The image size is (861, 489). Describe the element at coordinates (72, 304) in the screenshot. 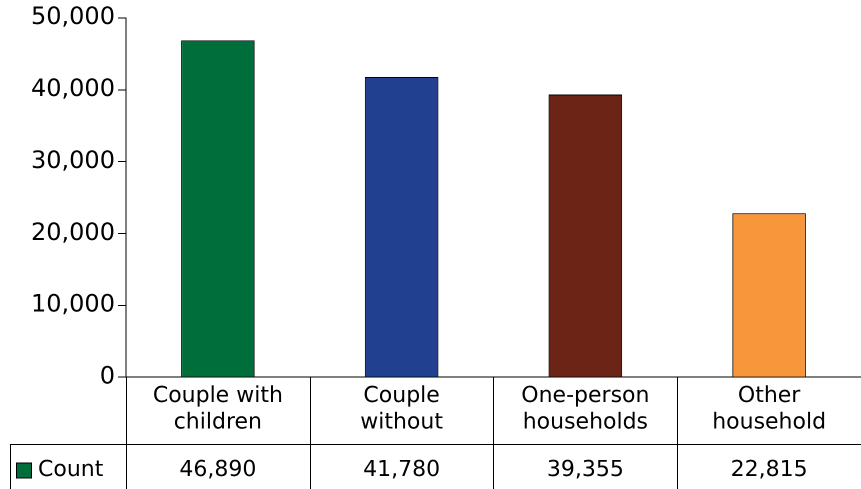

I see `y-tick-label: 10,000` at that location.